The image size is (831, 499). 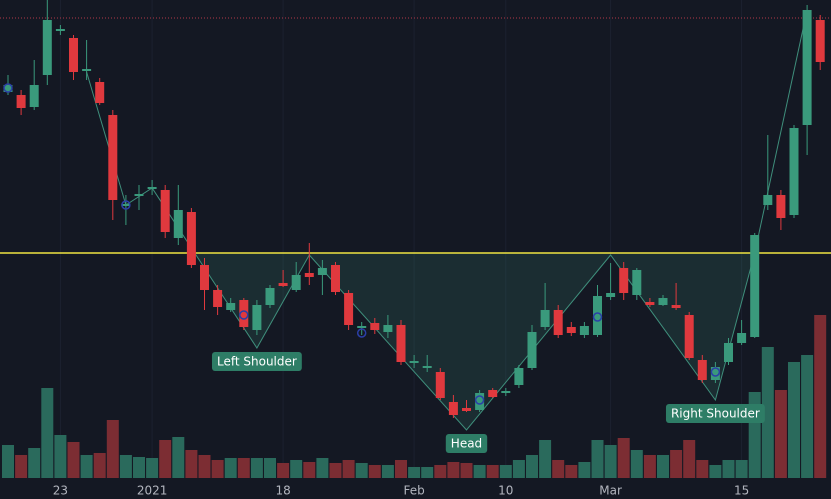 I want to click on x-tick-label: 15, so click(x=741, y=491).